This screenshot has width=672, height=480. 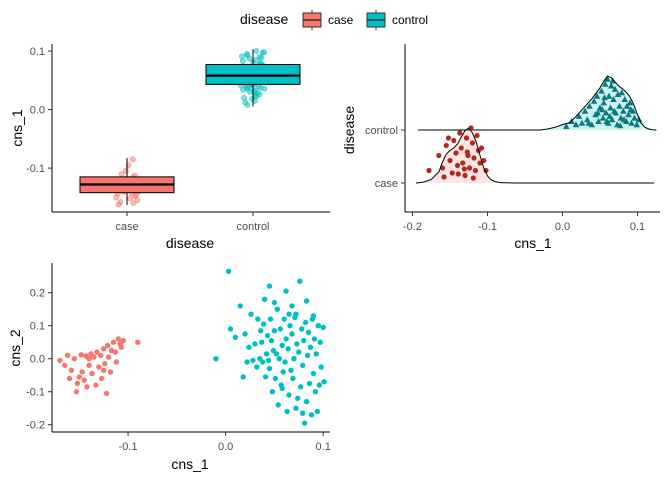 I want to click on legend-label-control: control, so click(x=410, y=20).